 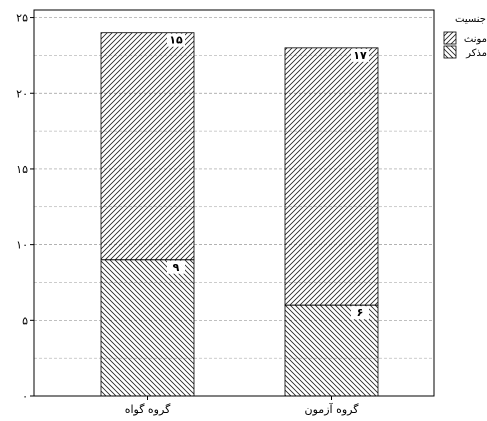 I want to click on x-axis-categories: گروه گواه گروه آزمون, so click(x=242, y=406).